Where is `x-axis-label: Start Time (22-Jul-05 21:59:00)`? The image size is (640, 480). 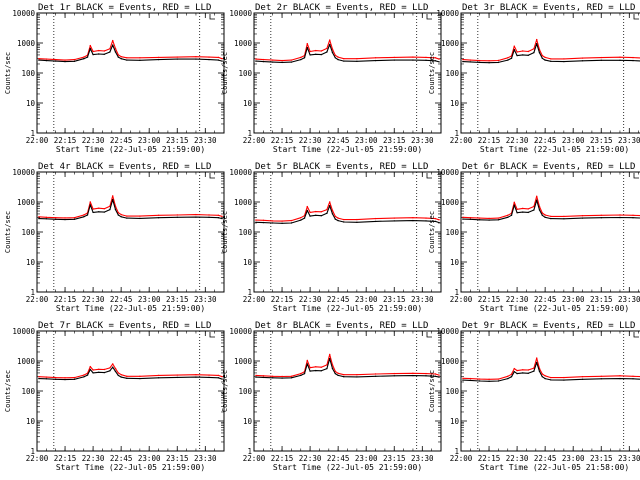
x-axis-label: Start Time (22-Jul-05 21:59:00) is located at coordinates (347, 308).